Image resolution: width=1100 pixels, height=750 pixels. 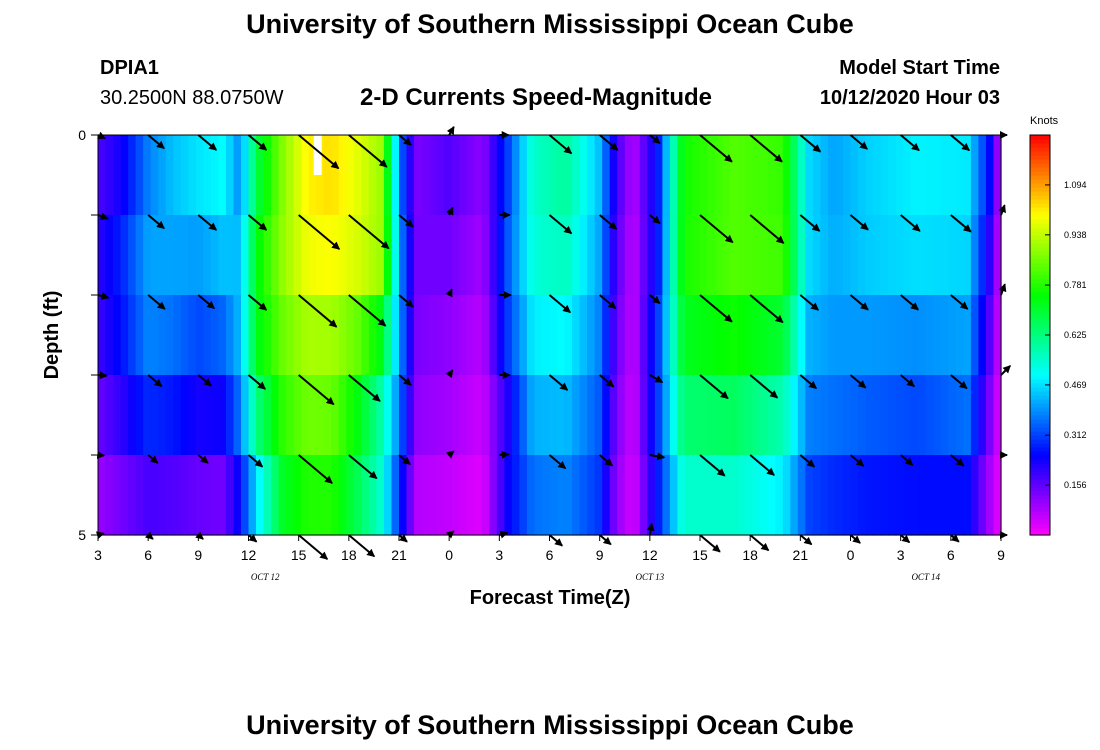 What do you see at coordinates (1075, 285) in the screenshot?
I see `colorbar-tick-label: 0.781` at bounding box center [1075, 285].